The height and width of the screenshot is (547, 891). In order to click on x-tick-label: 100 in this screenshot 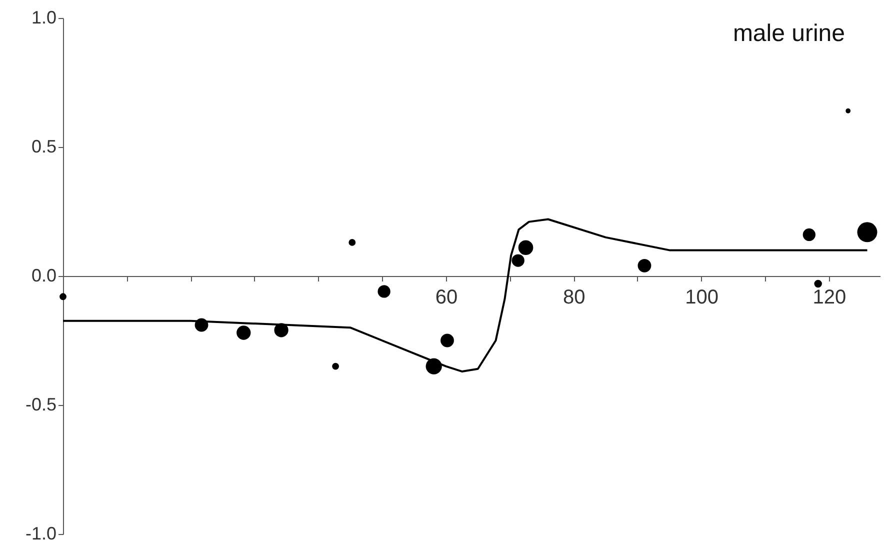, I will do `click(701, 297)`.